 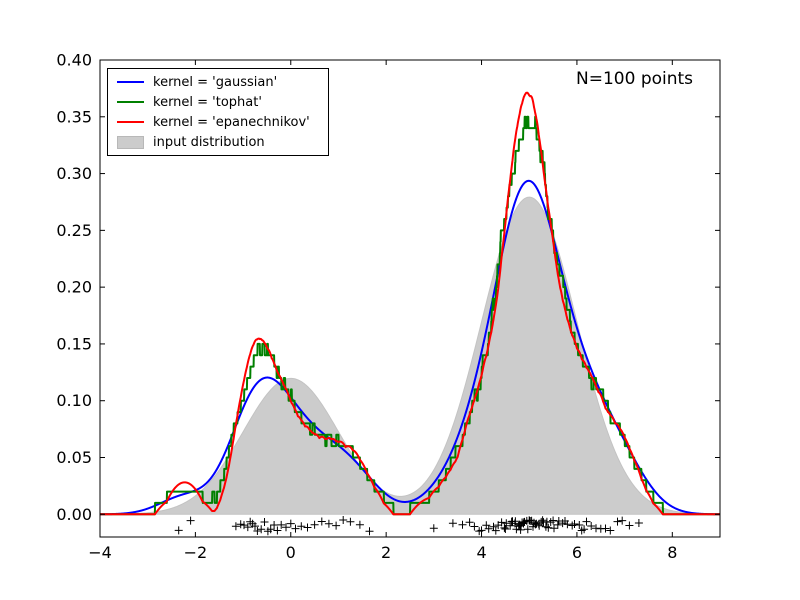 I want to click on legend-entry-tophat: kernel = 'tophat', so click(x=218, y=102).